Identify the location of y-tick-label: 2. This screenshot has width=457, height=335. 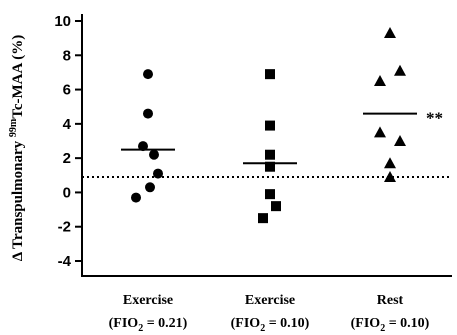
(67, 158).